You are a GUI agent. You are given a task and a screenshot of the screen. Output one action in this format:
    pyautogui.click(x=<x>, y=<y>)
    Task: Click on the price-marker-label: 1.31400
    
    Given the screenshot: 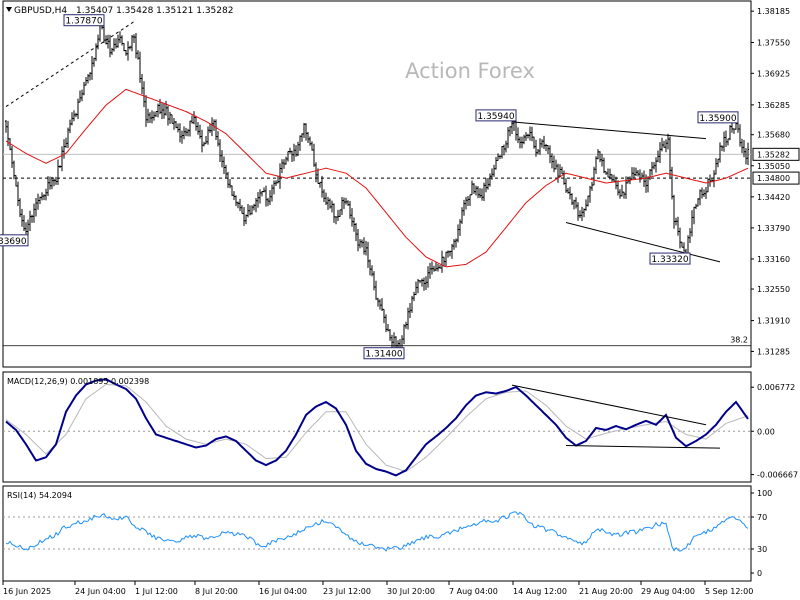 What is the action you would take?
    pyautogui.click(x=383, y=355)
    